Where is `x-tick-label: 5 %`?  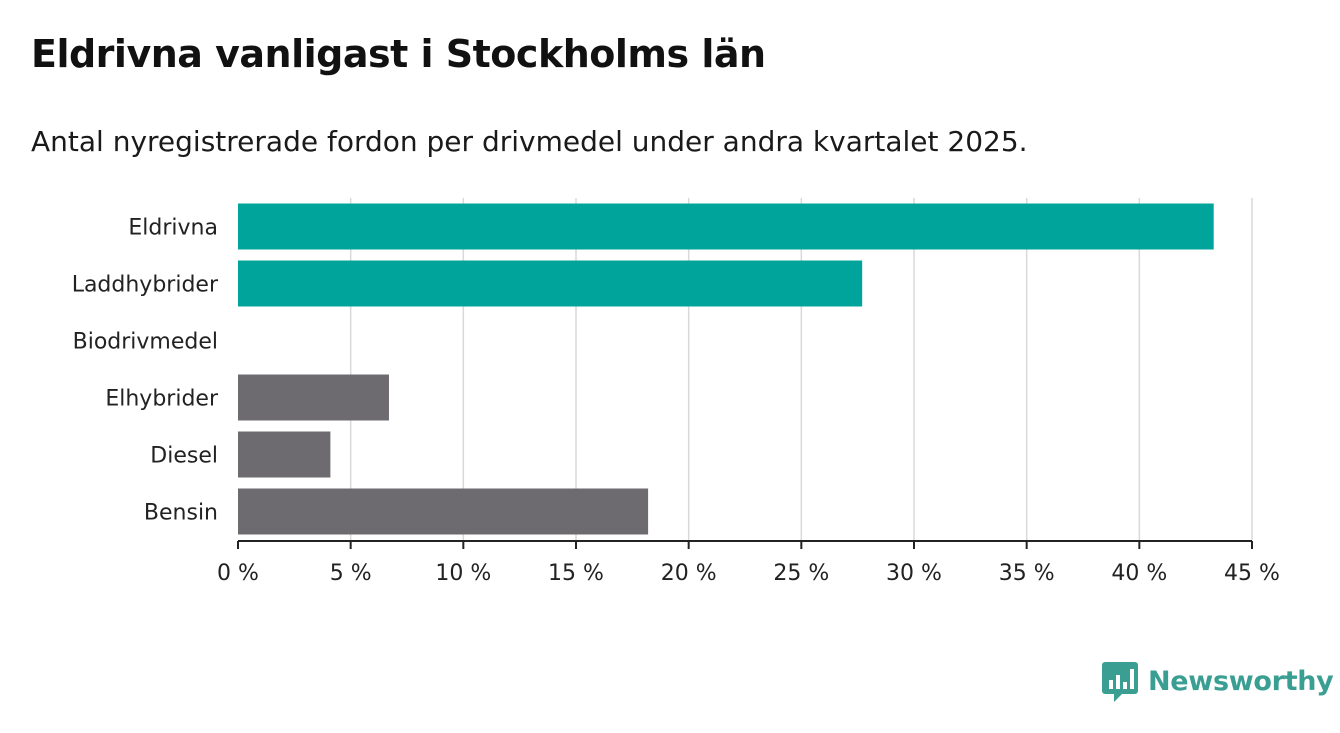 x-tick-label: 5 % is located at coordinates (351, 573).